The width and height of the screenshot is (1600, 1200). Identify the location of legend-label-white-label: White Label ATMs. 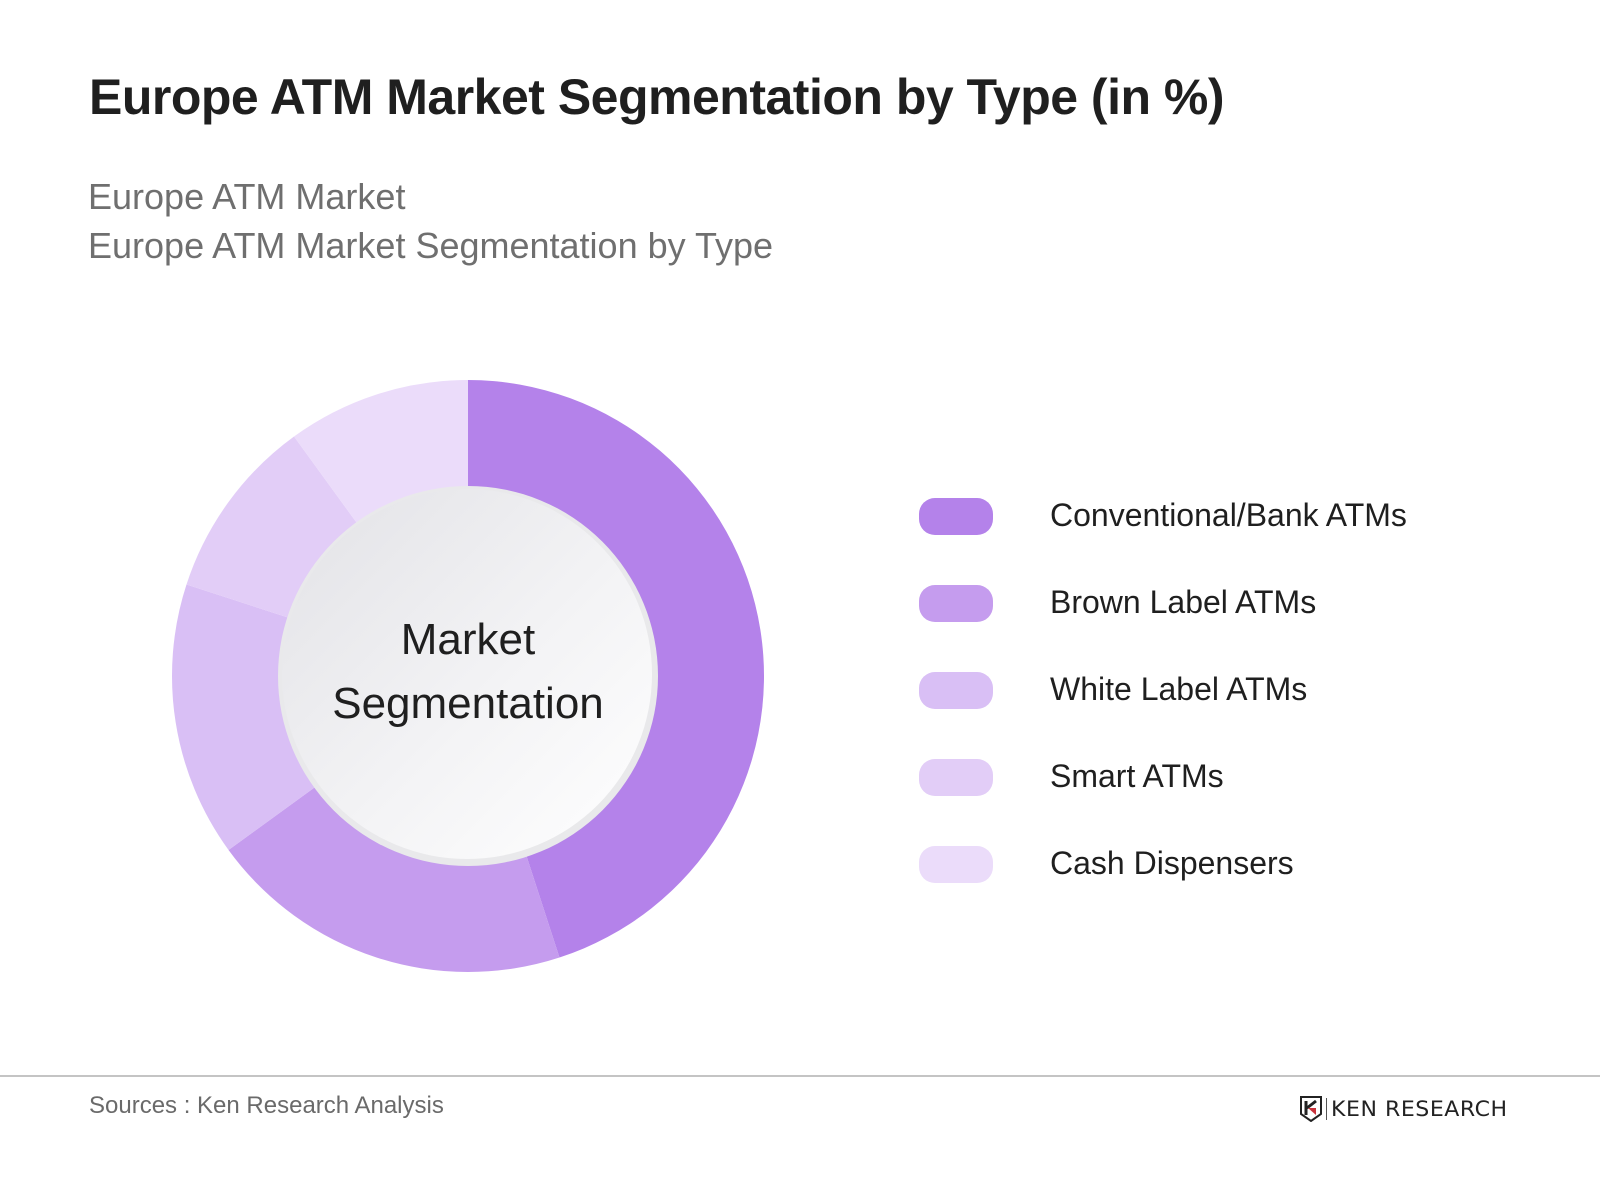
(1179, 689).